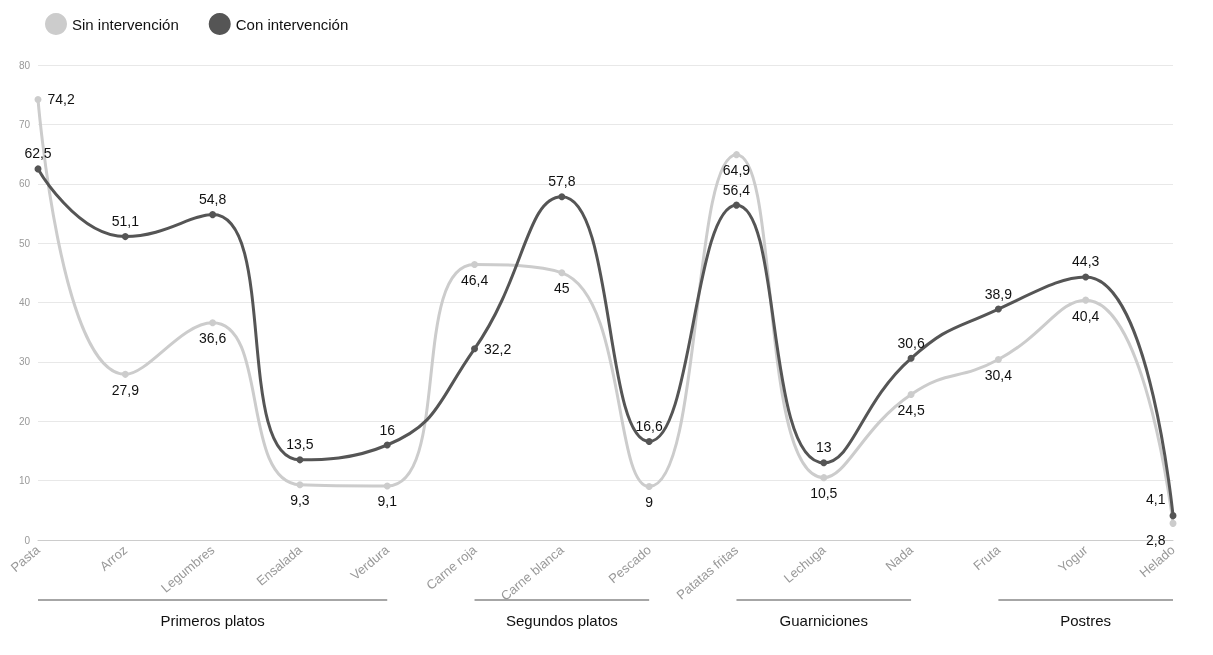 The image size is (1213, 655). Describe the element at coordinates (61, 99) in the screenshot. I see `data-label: 74,2` at that location.